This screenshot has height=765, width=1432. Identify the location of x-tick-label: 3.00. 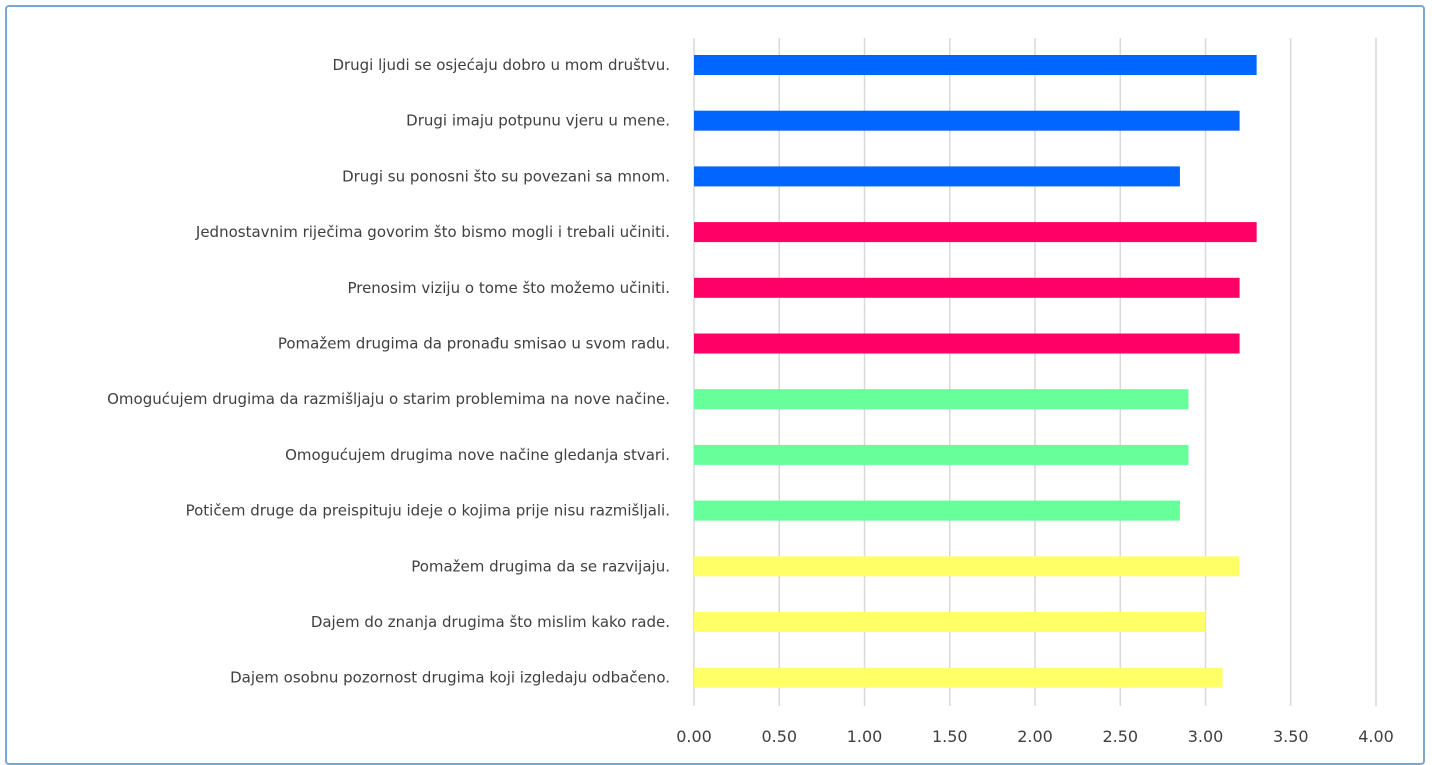
(1206, 736).